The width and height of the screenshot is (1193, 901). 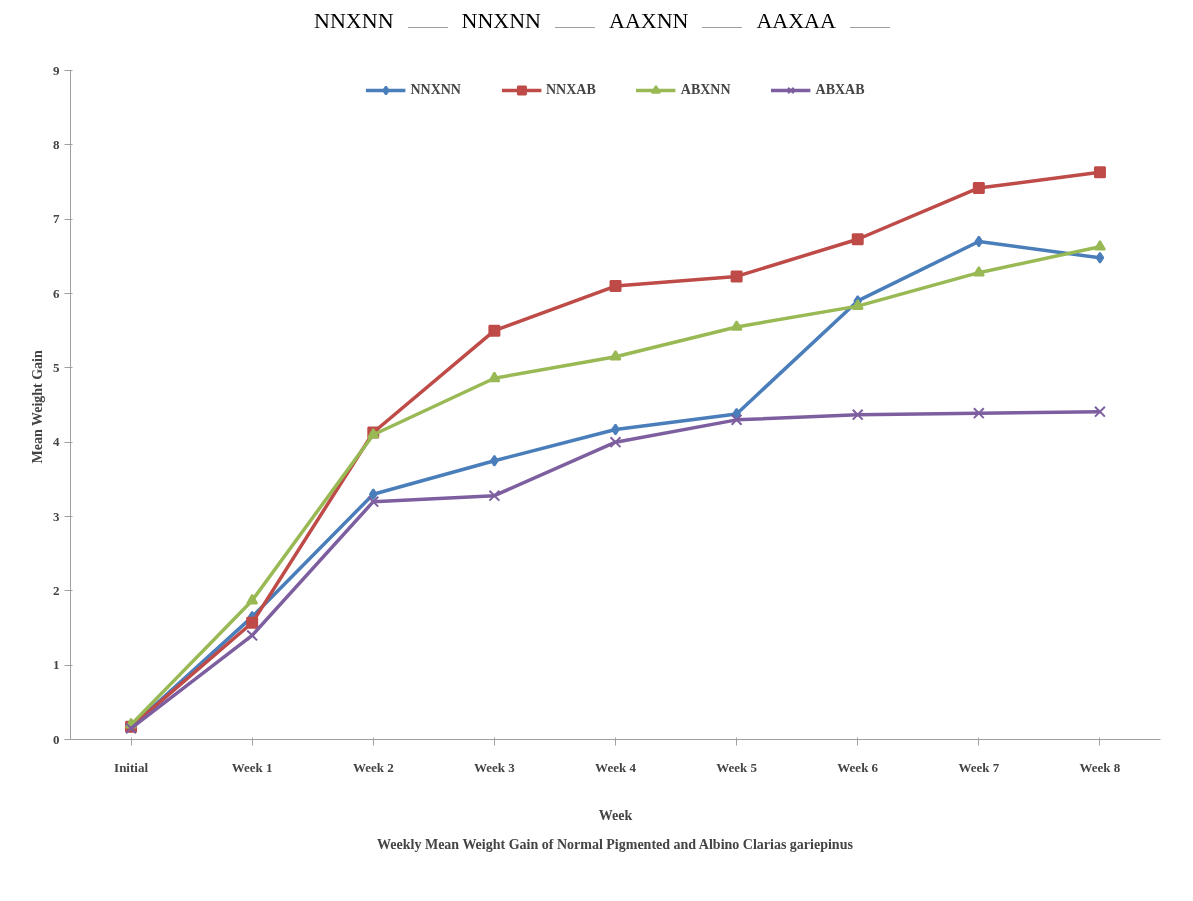 What do you see at coordinates (56, 739) in the screenshot?
I see `y-tick-label: 0` at bounding box center [56, 739].